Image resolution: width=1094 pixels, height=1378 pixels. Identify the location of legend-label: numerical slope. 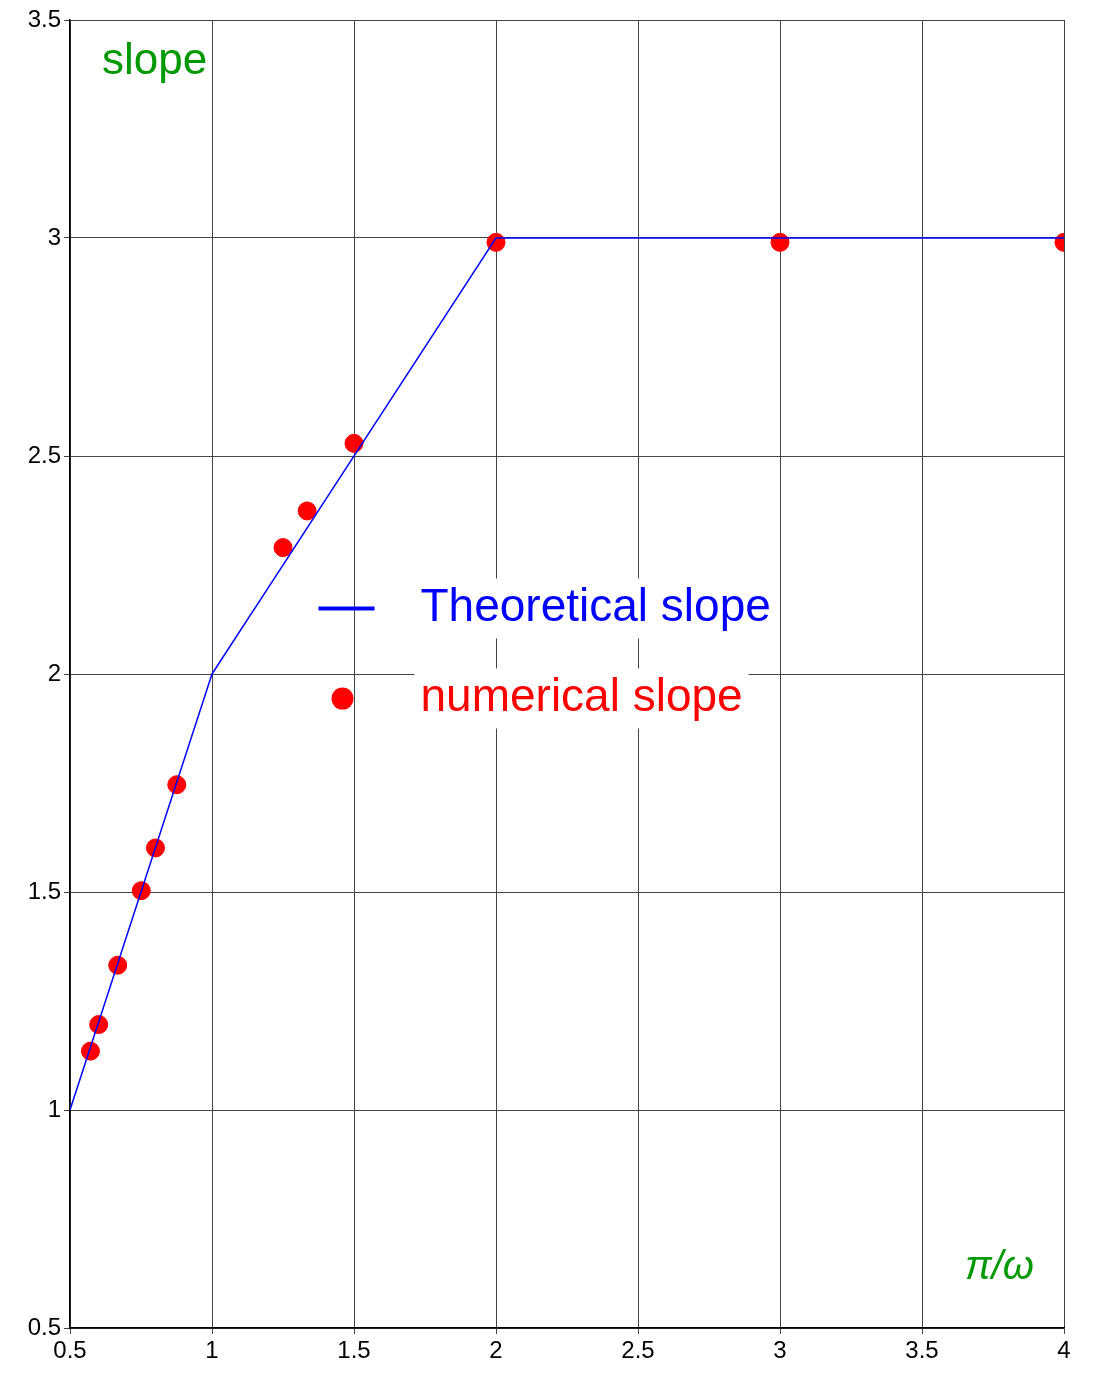
(581, 695).